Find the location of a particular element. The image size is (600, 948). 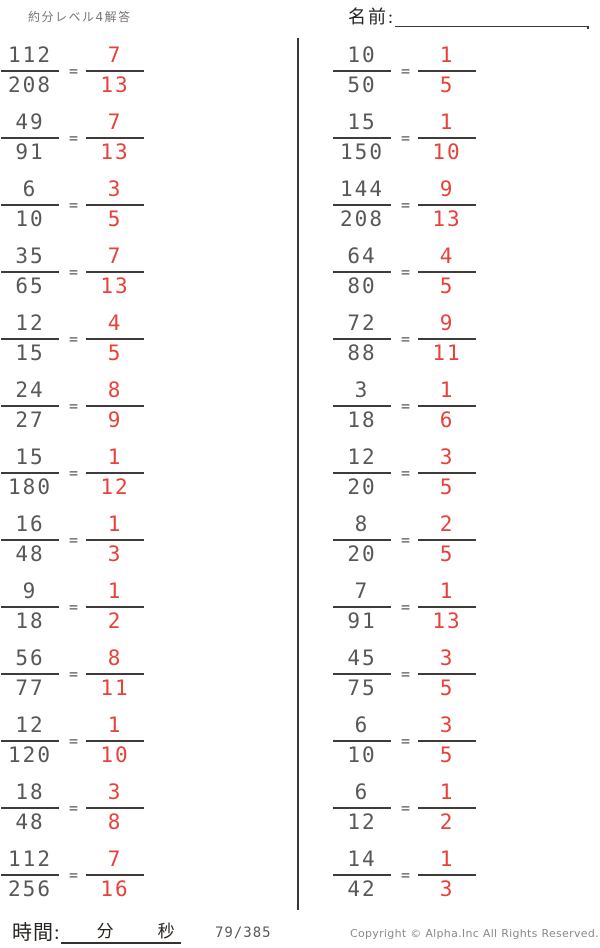

problem-row: 18 48 = 3 8 is located at coordinates (148, 807).